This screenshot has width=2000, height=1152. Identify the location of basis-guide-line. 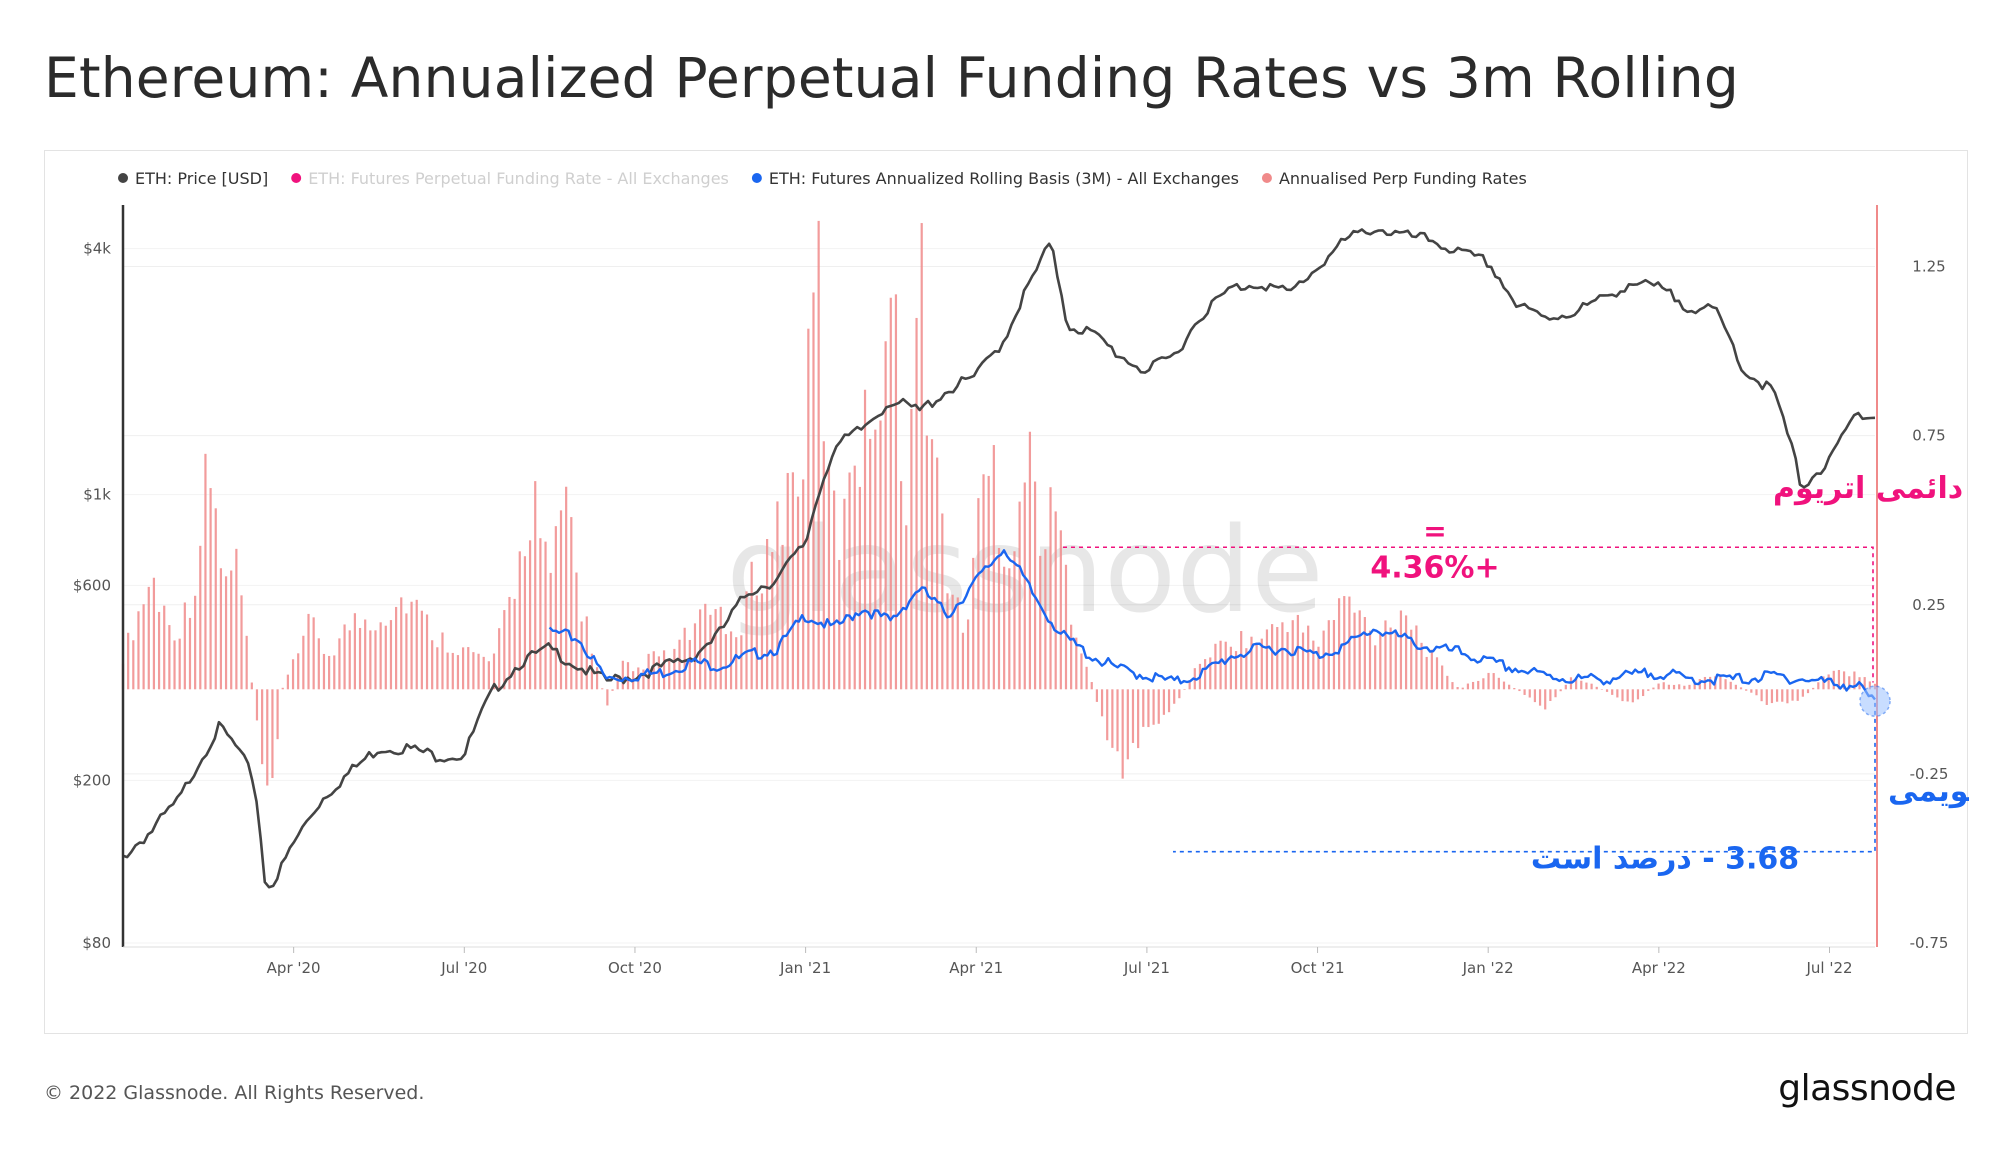
(1524, 777).